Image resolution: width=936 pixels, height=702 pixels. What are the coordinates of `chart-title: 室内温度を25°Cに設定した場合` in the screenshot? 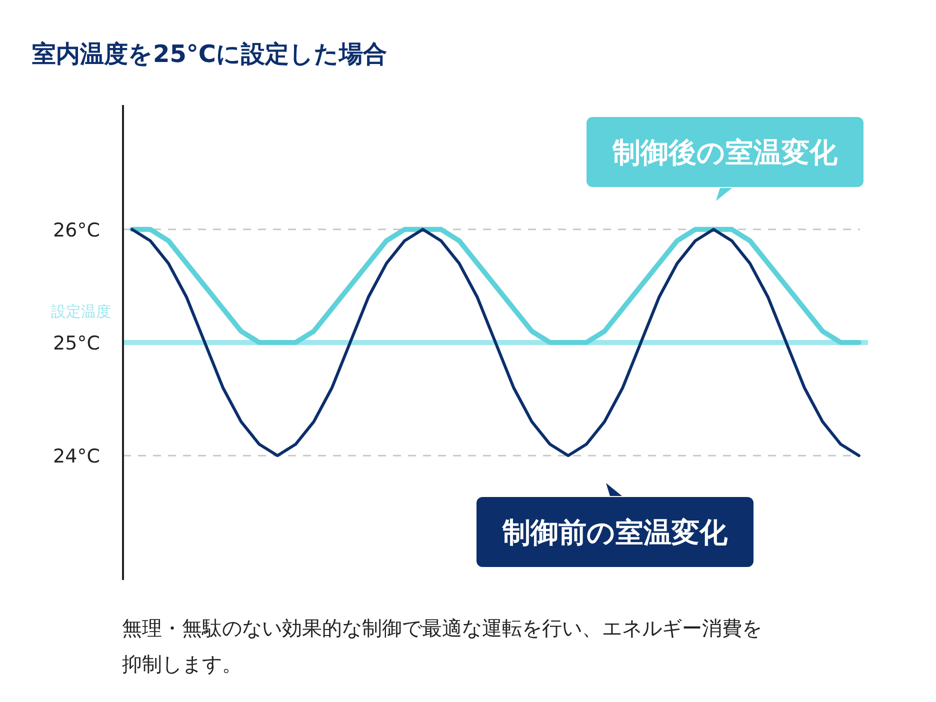 It's located at (210, 54).